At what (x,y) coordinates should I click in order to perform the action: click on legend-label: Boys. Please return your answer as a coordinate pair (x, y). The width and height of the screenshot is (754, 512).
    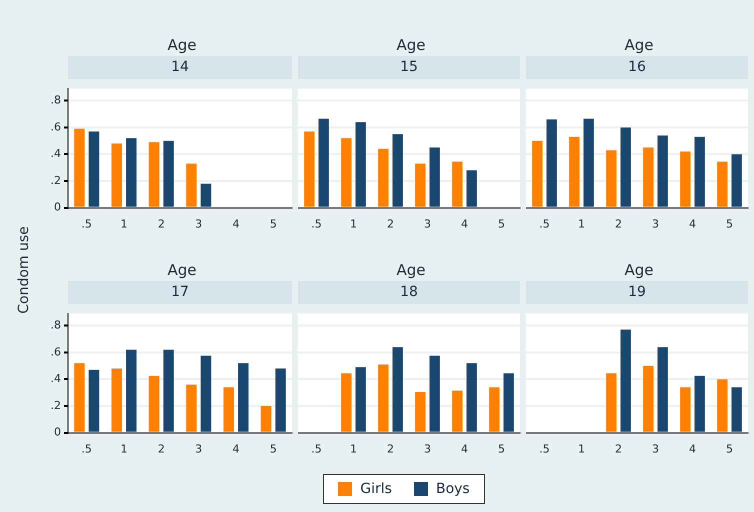
    Looking at the image, I should click on (453, 489).